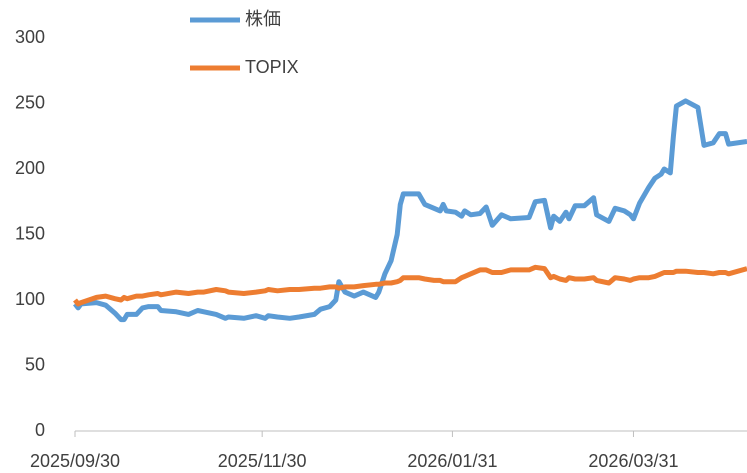  Describe the element at coordinates (262, 461) in the screenshot. I see `x-tick-label: 2025/11/30` at that location.